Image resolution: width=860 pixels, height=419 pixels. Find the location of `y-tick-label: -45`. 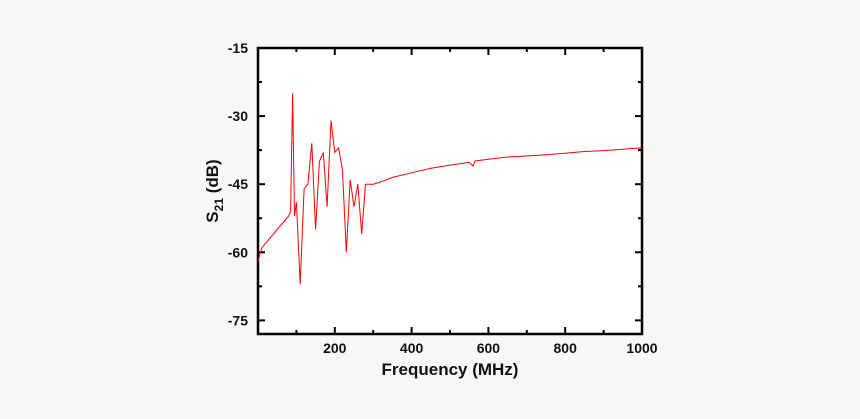

y-tick-label: -45 is located at coordinates (238, 184).